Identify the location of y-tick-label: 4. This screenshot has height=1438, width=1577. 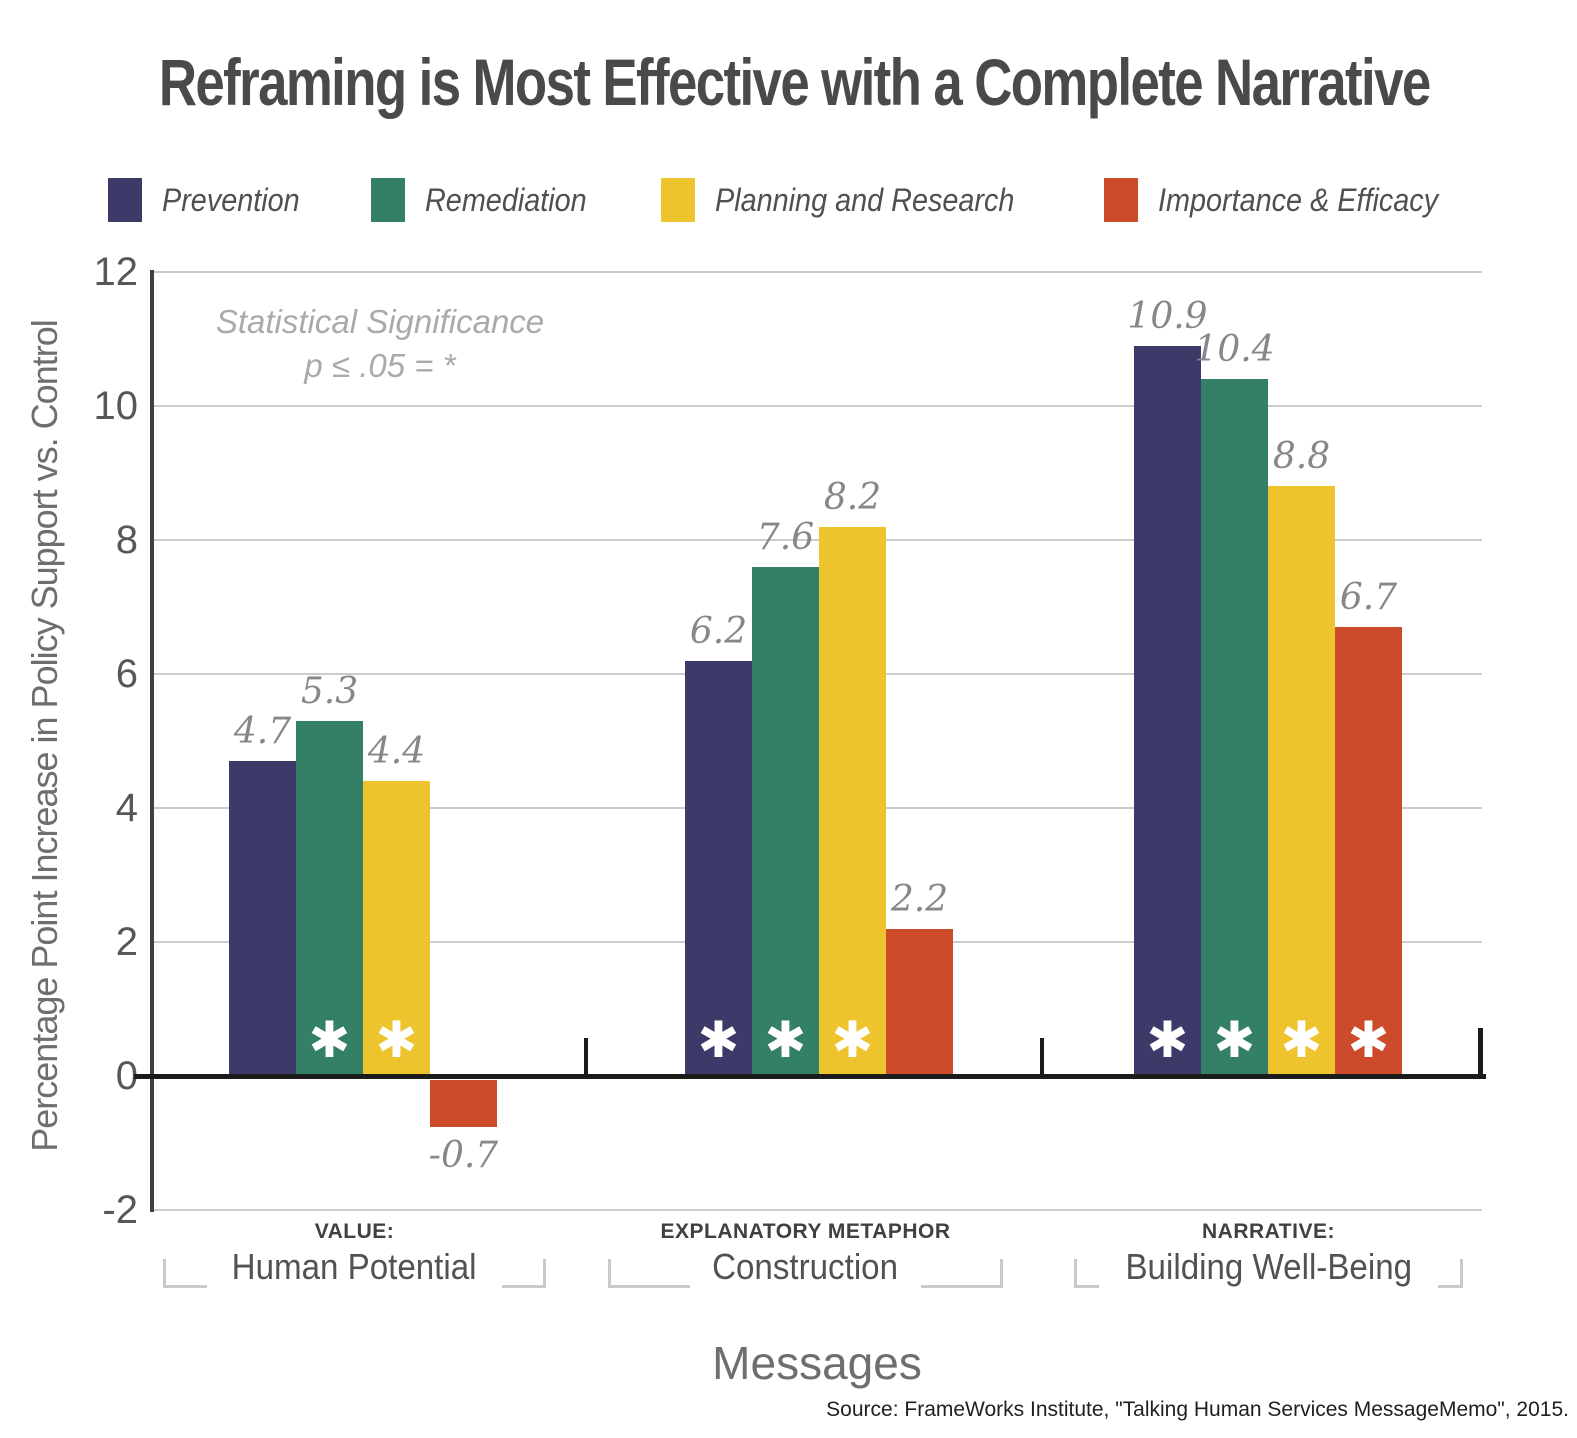
(126, 808).